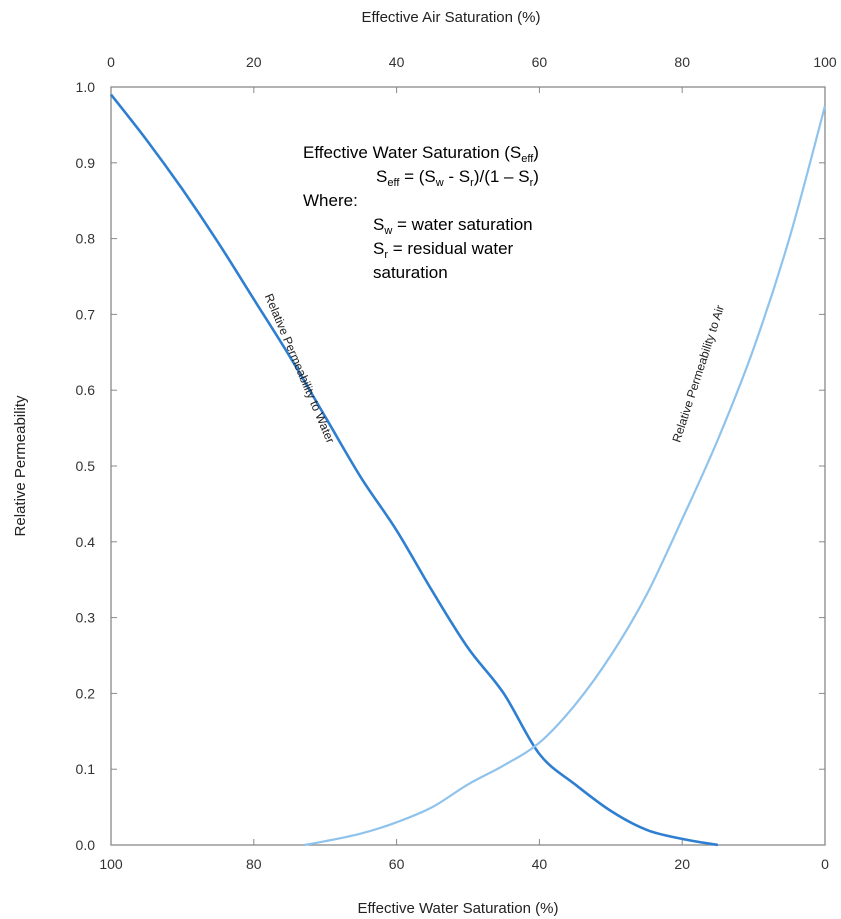  Describe the element at coordinates (457, 178) in the screenshot. I see `annotation-line-2: Seff = (Sw - Sr)/(1 – Sr)` at that location.